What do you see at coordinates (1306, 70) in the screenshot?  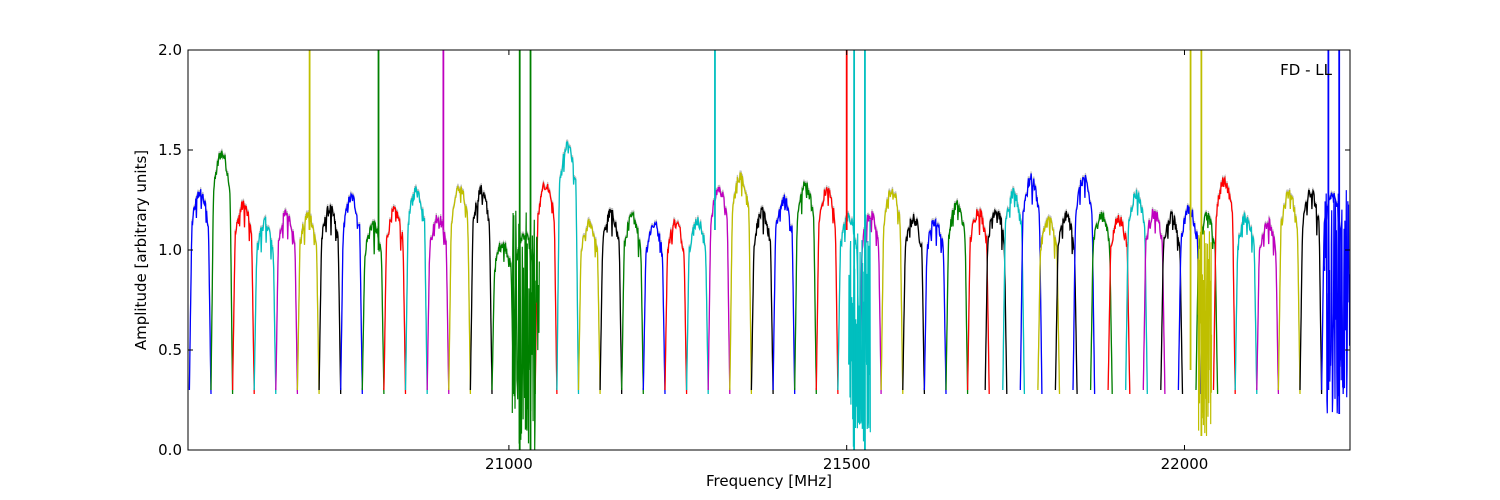 I see `annotation-label: FD - LL` at bounding box center [1306, 70].